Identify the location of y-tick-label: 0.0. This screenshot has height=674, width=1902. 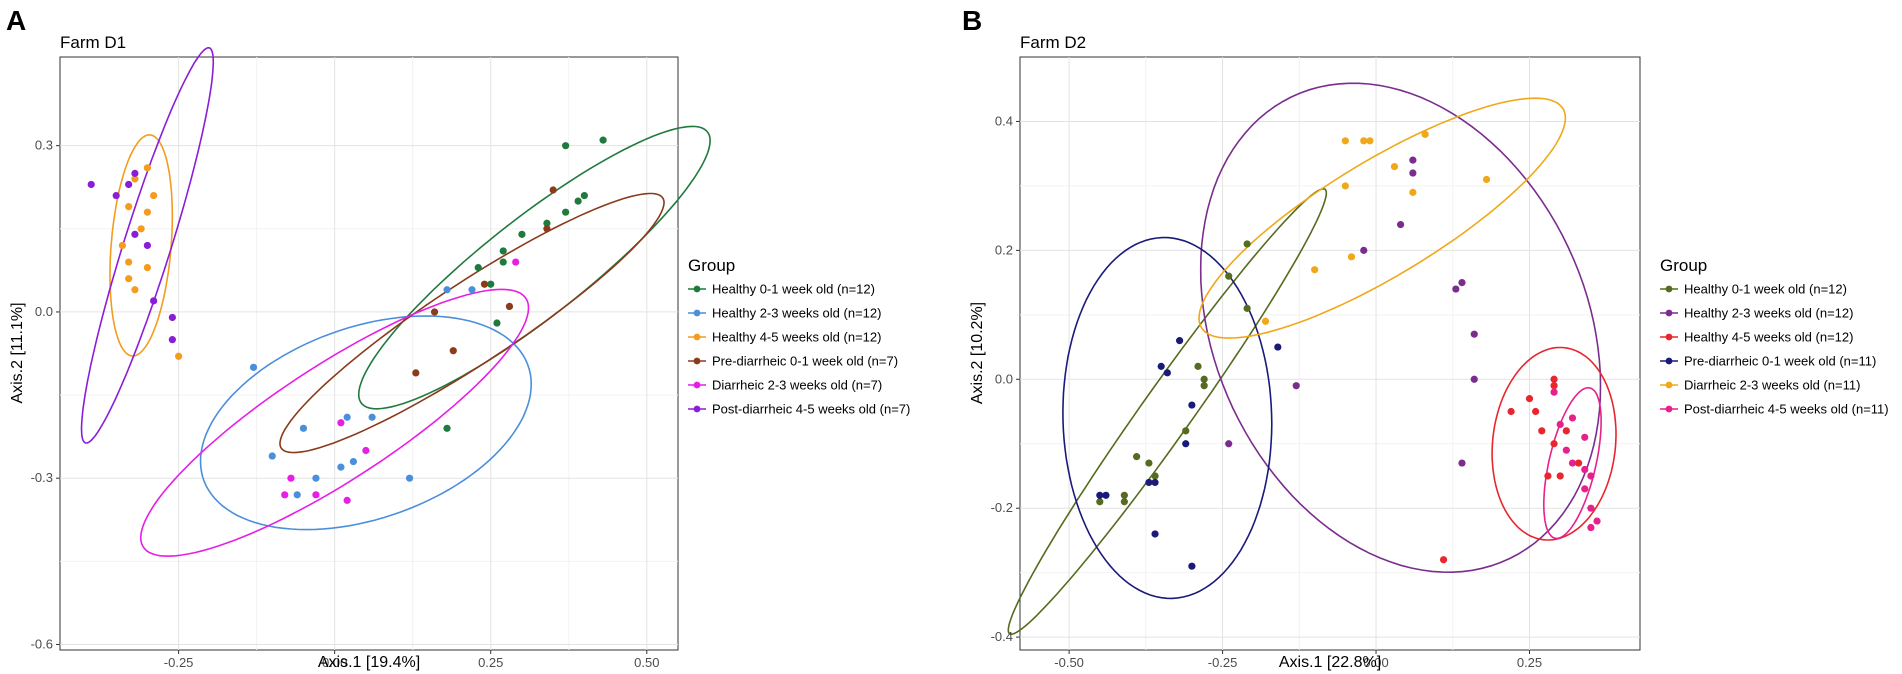
(44, 311).